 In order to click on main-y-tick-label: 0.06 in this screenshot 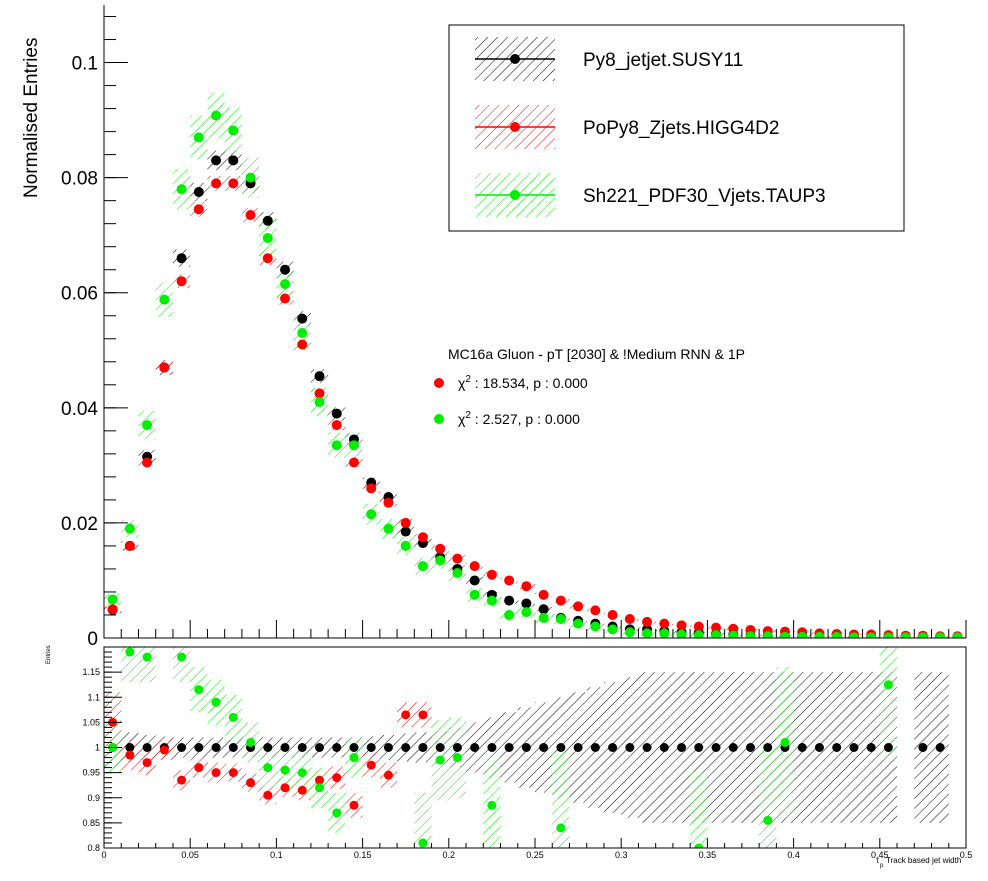, I will do `click(79, 294)`.